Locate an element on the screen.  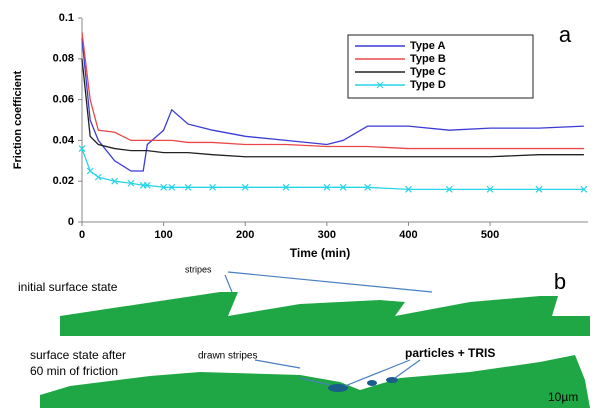
y-tick-label: 0.02 is located at coordinates (63, 181).